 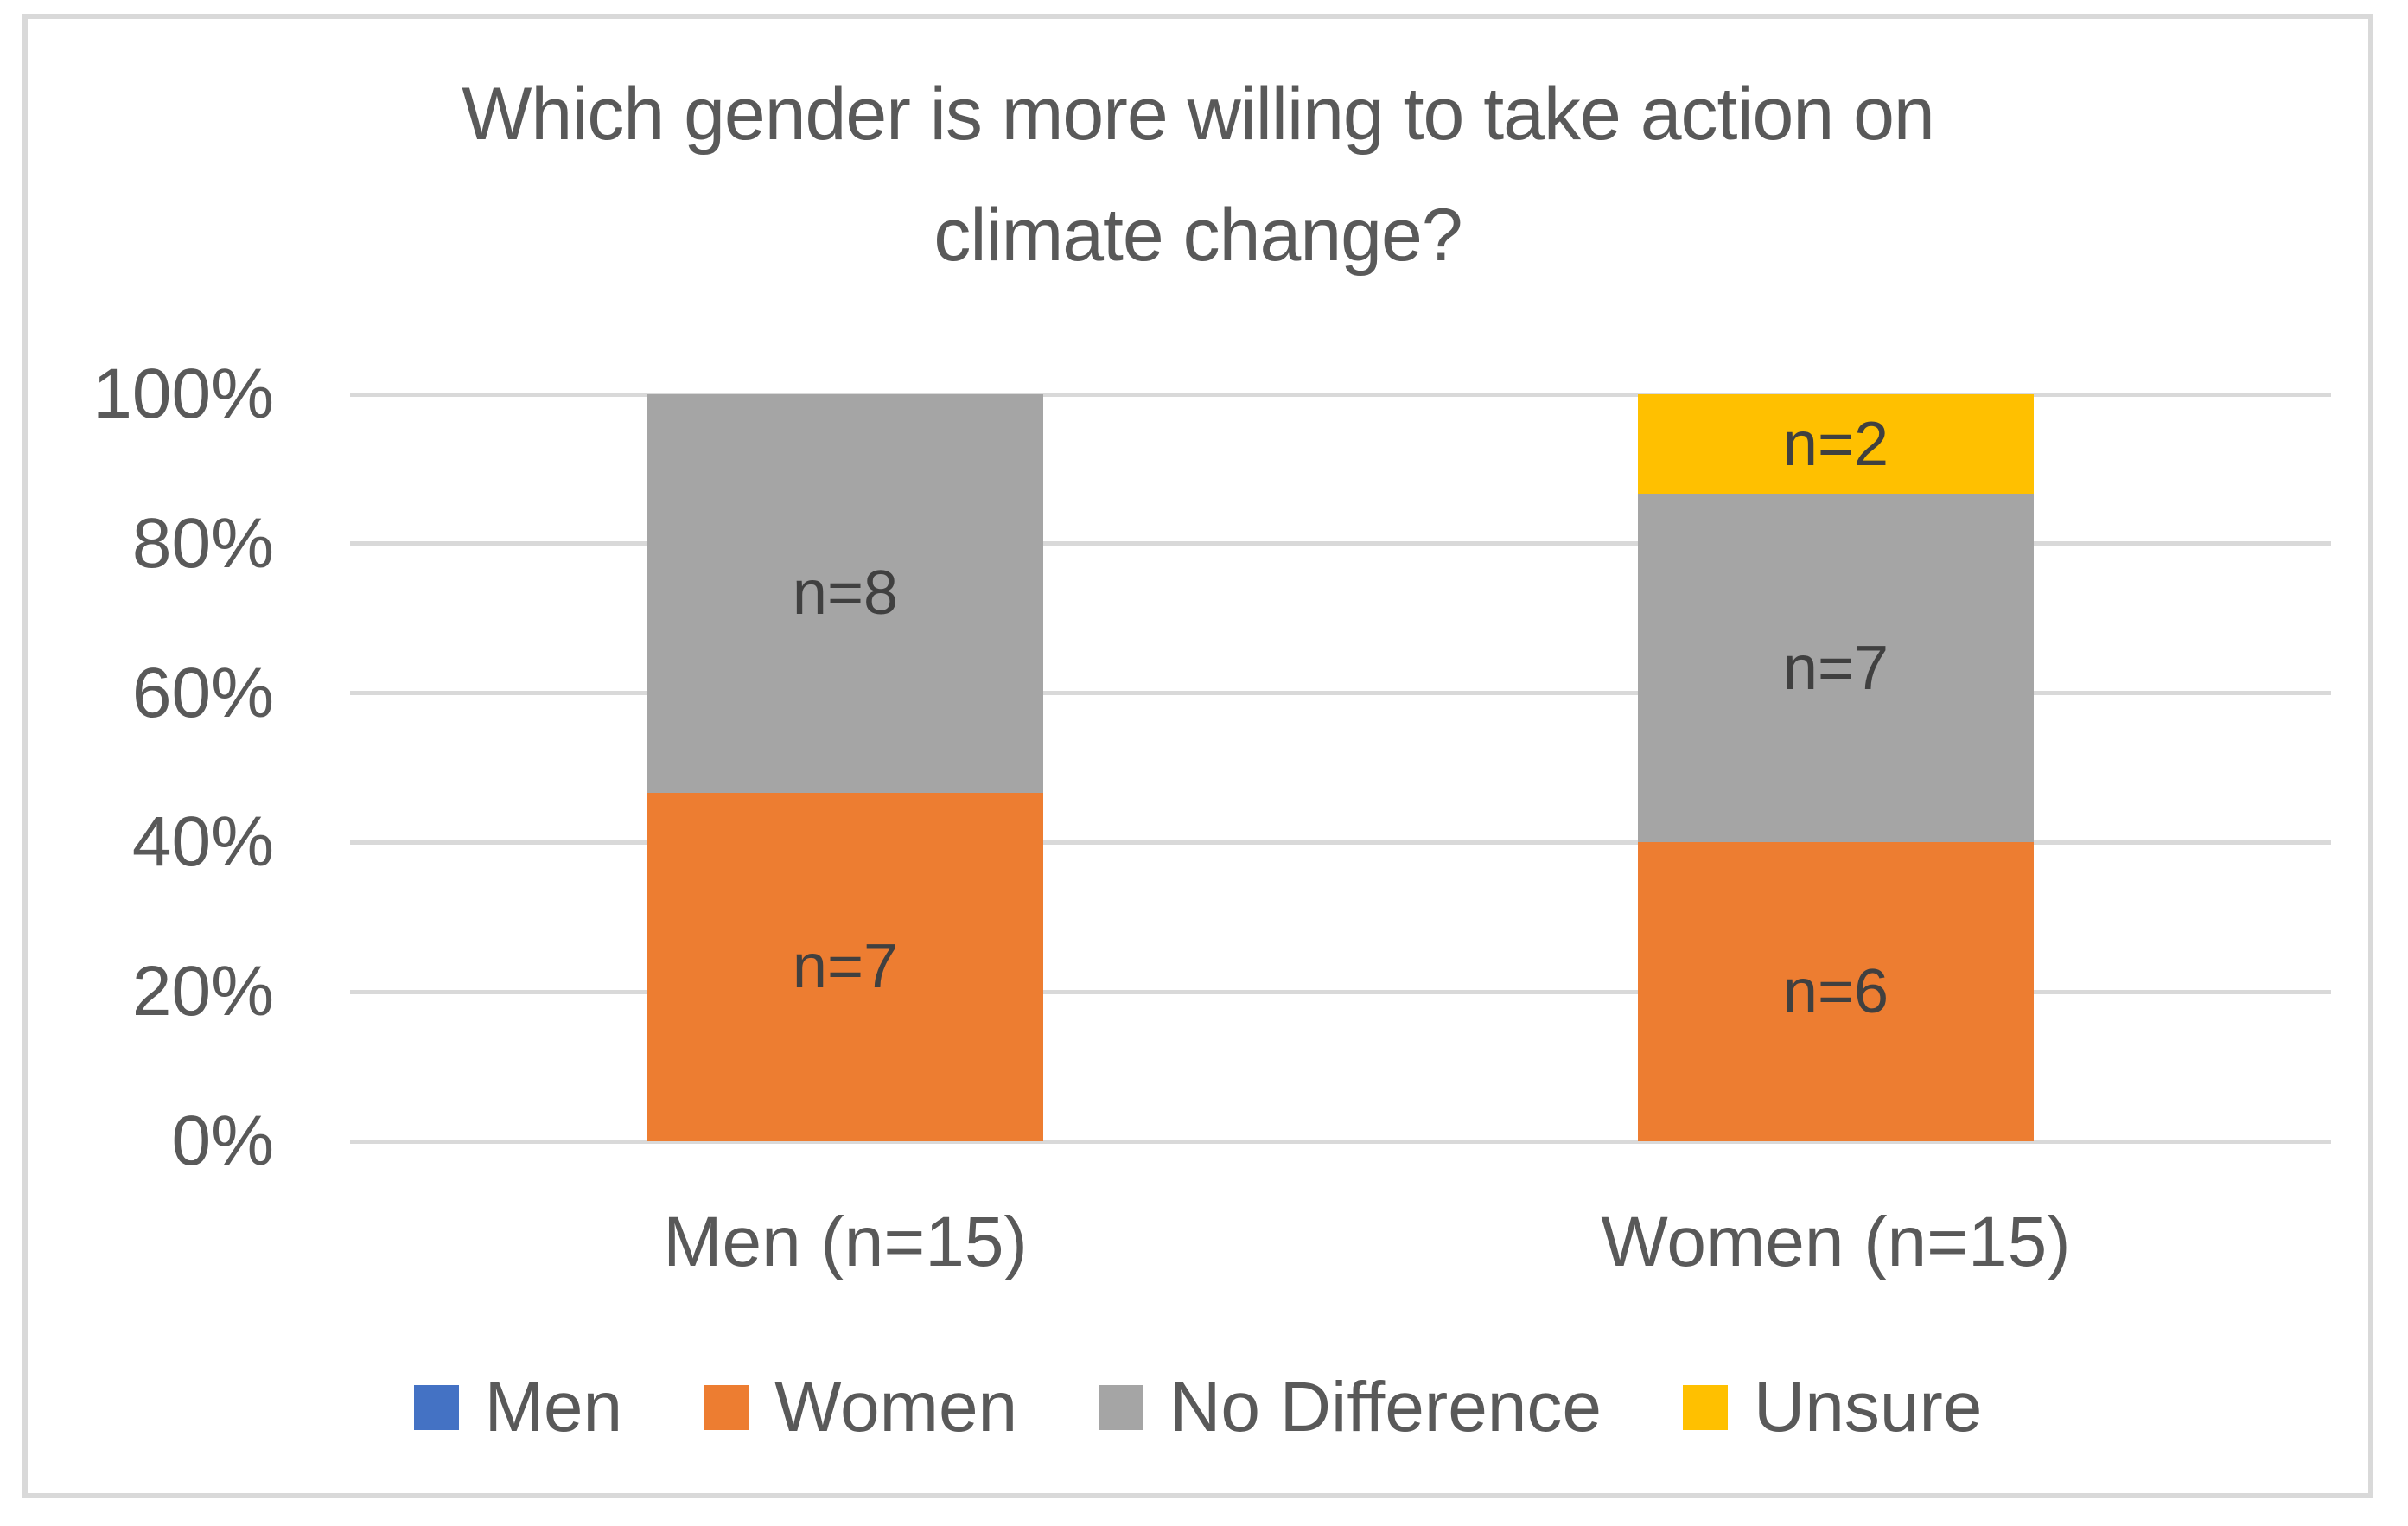 I want to click on y-tick-label: 0%, so click(x=222, y=1140).